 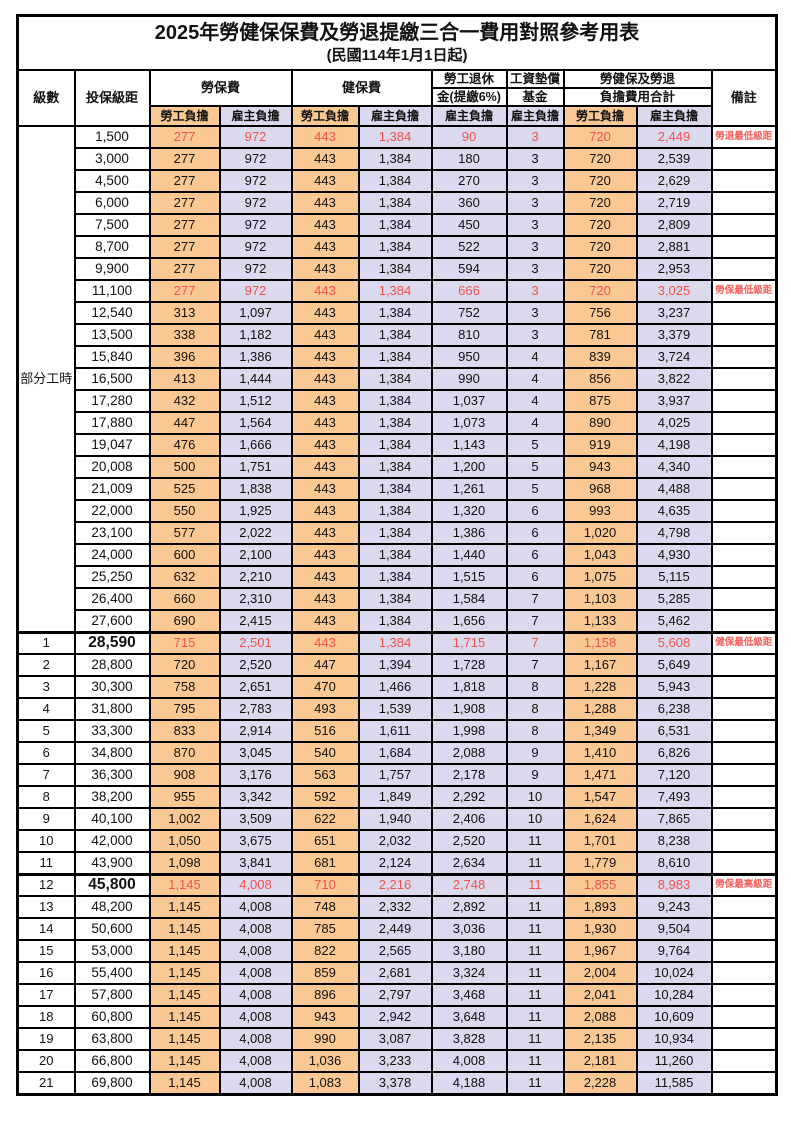 What do you see at coordinates (674, 1039) in the screenshot?
I see `value-cell: 10,934` at bounding box center [674, 1039].